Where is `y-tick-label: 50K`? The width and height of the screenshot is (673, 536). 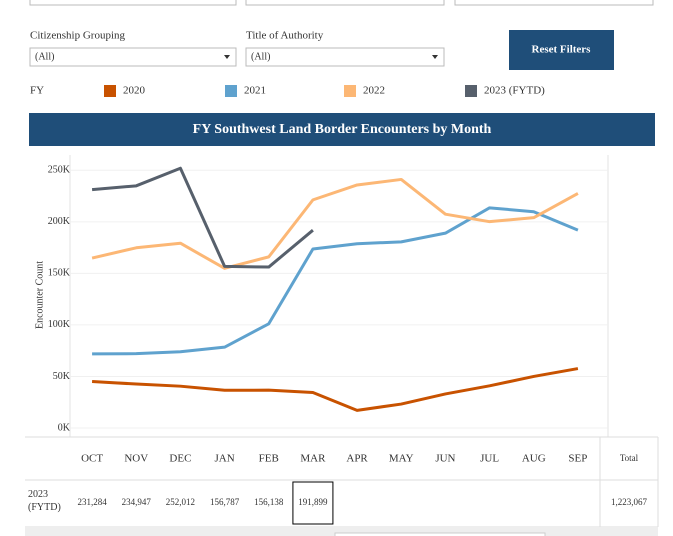 y-tick-label: 50K is located at coordinates (62, 376).